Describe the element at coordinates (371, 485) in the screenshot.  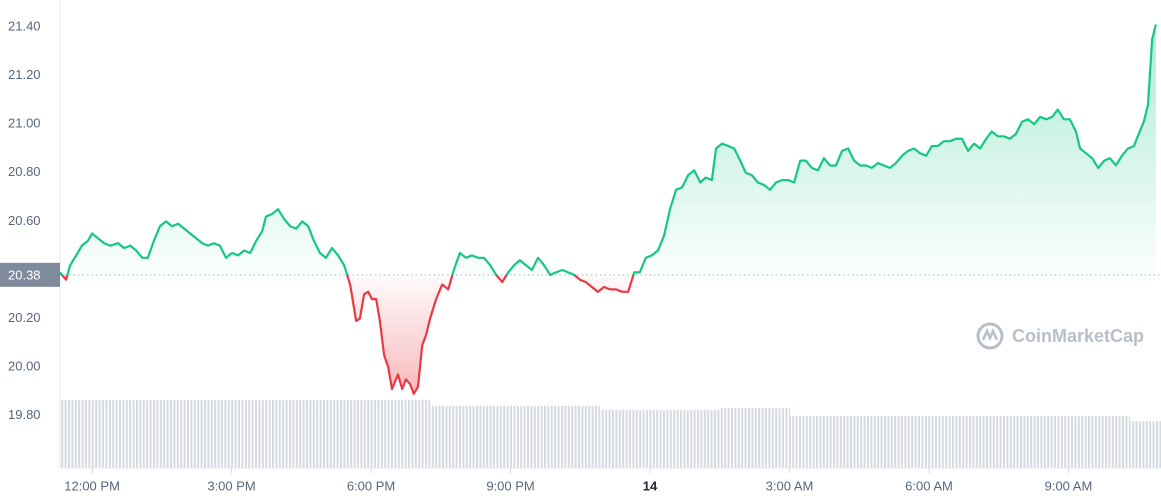
I see `x-tick-label: 6:00 PM` at that location.